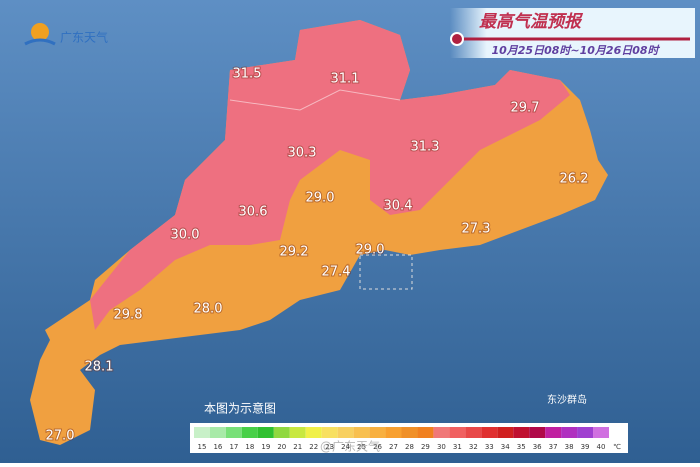 The height and width of the screenshot is (467, 700). Describe the element at coordinates (240, 408) in the screenshot. I see `note: 本图为示意图` at that location.